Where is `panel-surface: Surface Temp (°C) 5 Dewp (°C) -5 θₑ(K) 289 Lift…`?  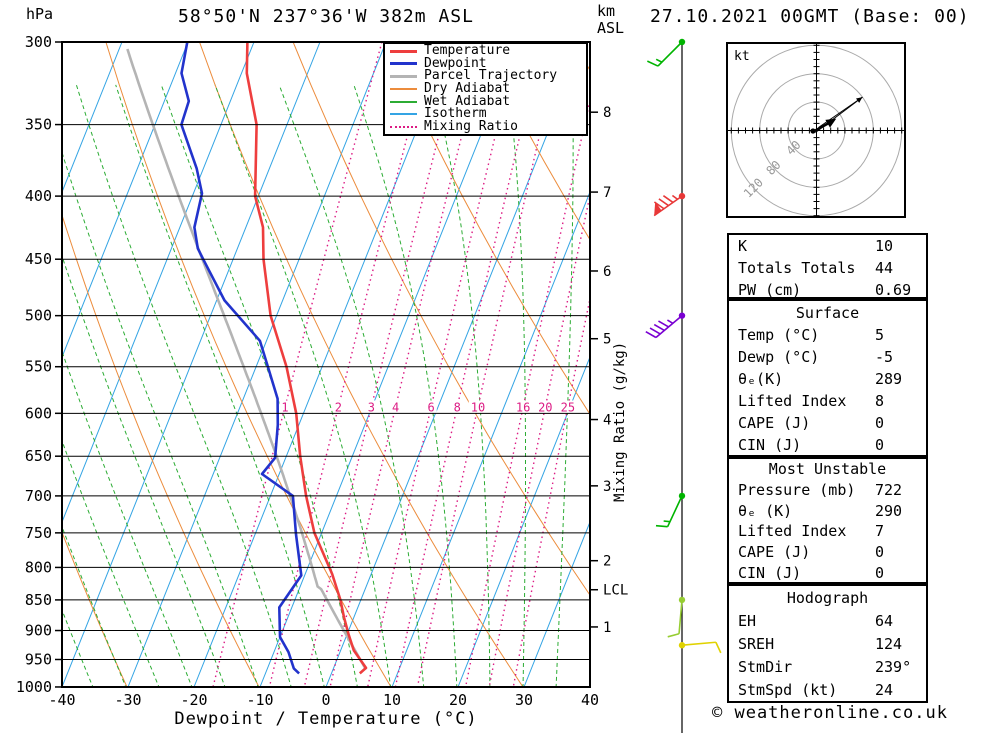 panel-surface: Surface Temp (°C) 5 Dewp (°C) -5 θₑ(K) 289 Lift… is located at coordinates (827, 378).